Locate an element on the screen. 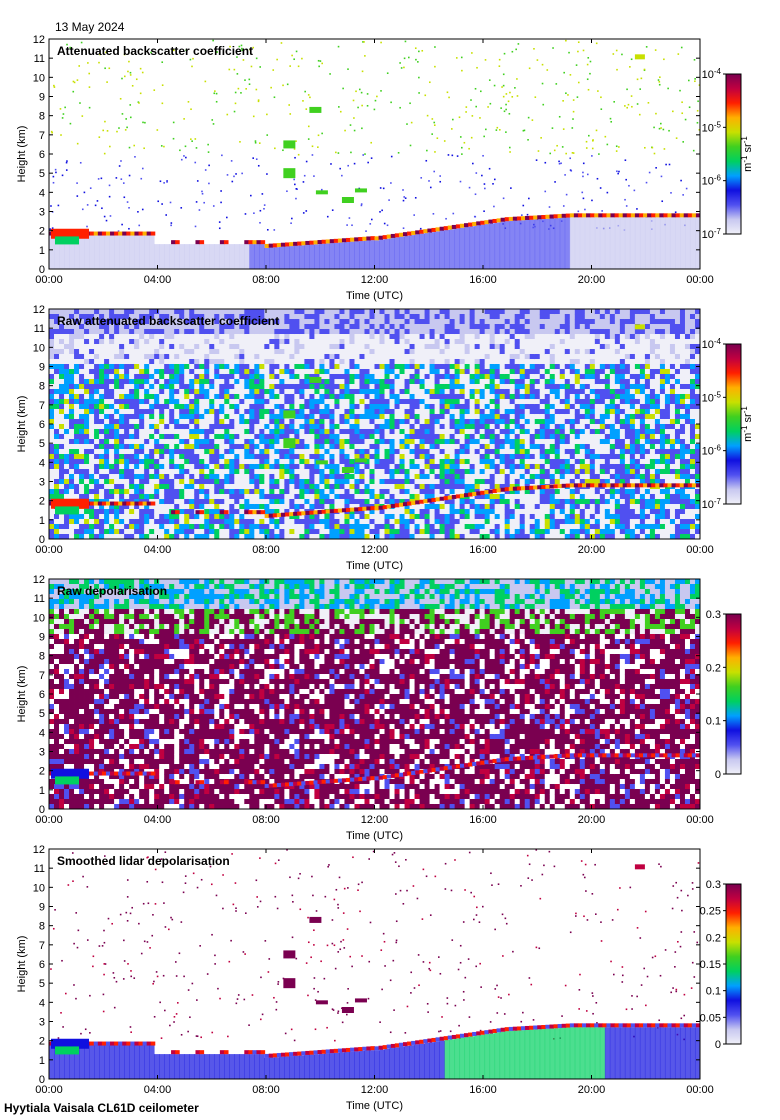 This screenshot has height=1120, width=780. colorbar-tick-label: 0.2 is located at coordinates (713, 668).